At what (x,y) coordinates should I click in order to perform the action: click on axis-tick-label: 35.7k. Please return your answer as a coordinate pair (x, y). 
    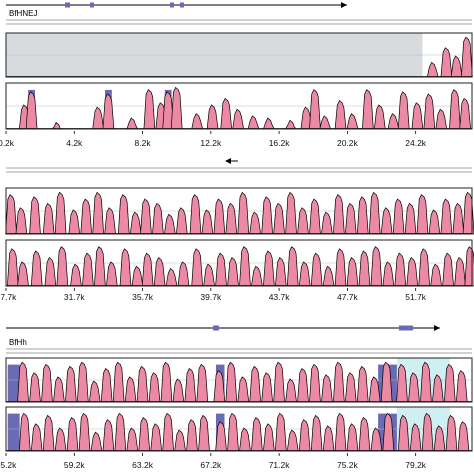
    Looking at the image, I should click on (143, 297).